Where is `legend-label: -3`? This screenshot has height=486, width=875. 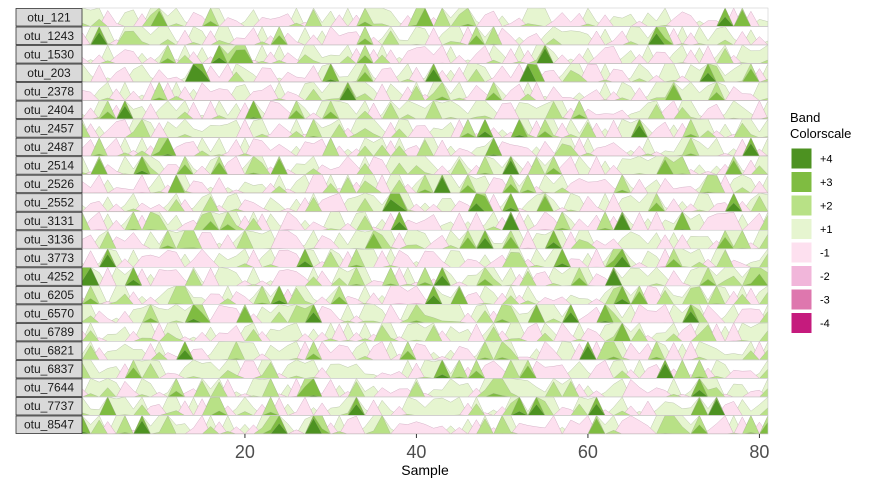
legend-label: -3 is located at coordinates (825, 301).